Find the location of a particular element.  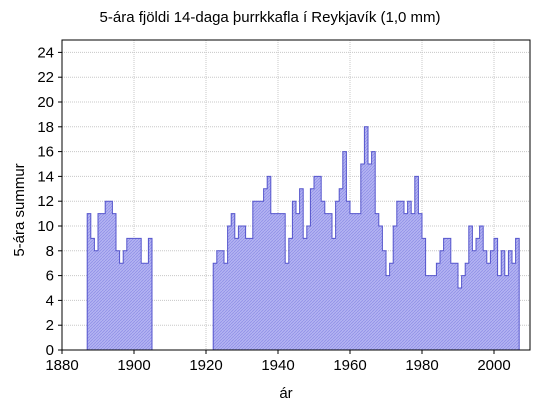

y-tick-label: 12 is located at coordinates (45, 201).